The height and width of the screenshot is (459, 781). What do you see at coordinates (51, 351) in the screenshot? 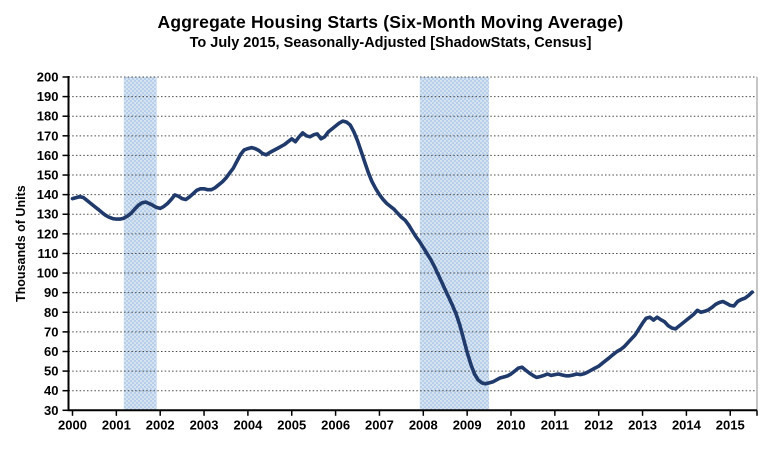
I see `y-tick-label: 60` at bounding box center [51, 351].